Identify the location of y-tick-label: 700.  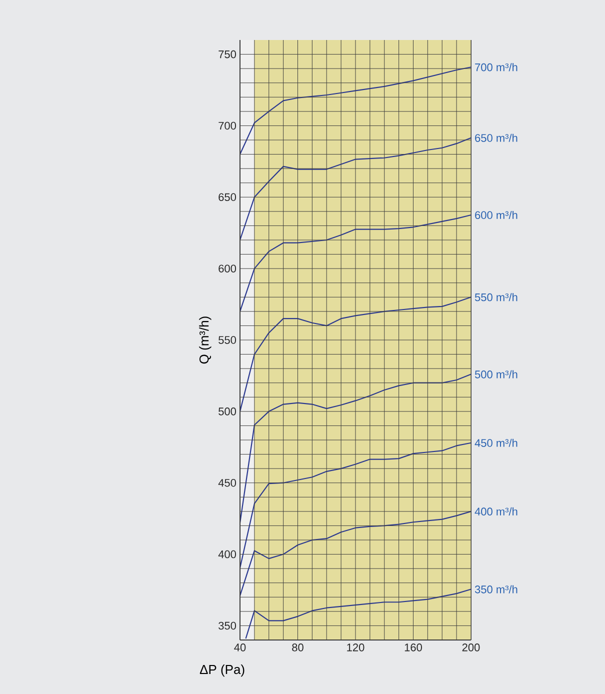
(227, 126).